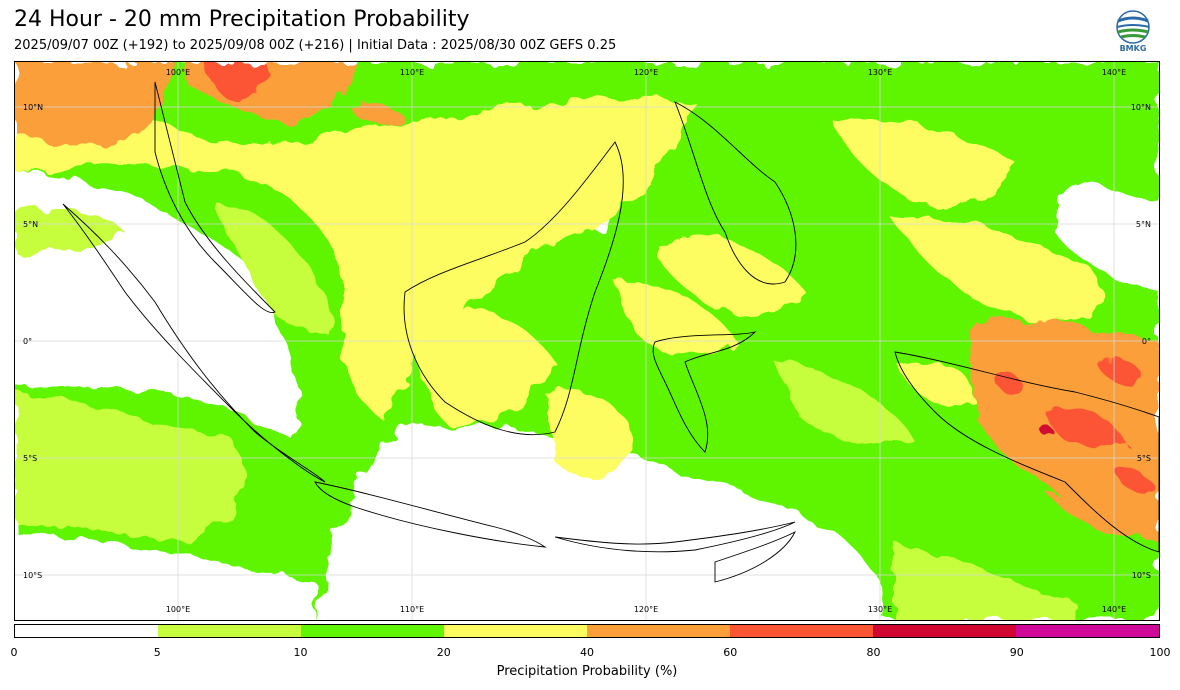 This screenshot has height=690, width=1180. I want to click on lat-label-left: 10°N, so click(33, 107).